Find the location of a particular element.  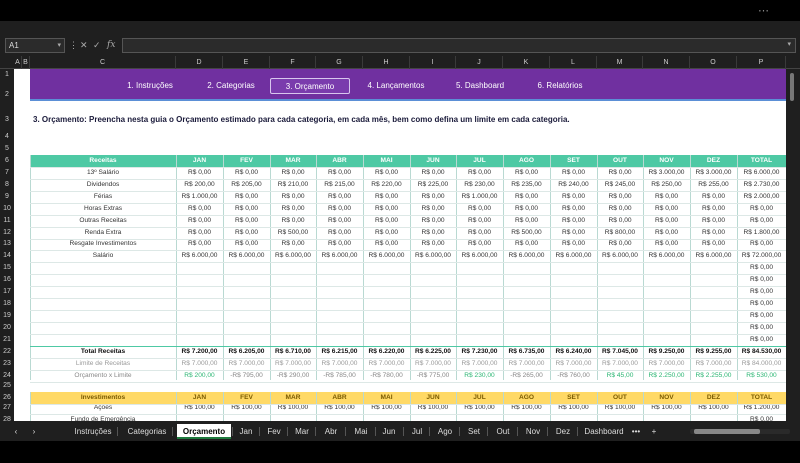

sheet-tab-out: Out is located at coordinates (503, 431).